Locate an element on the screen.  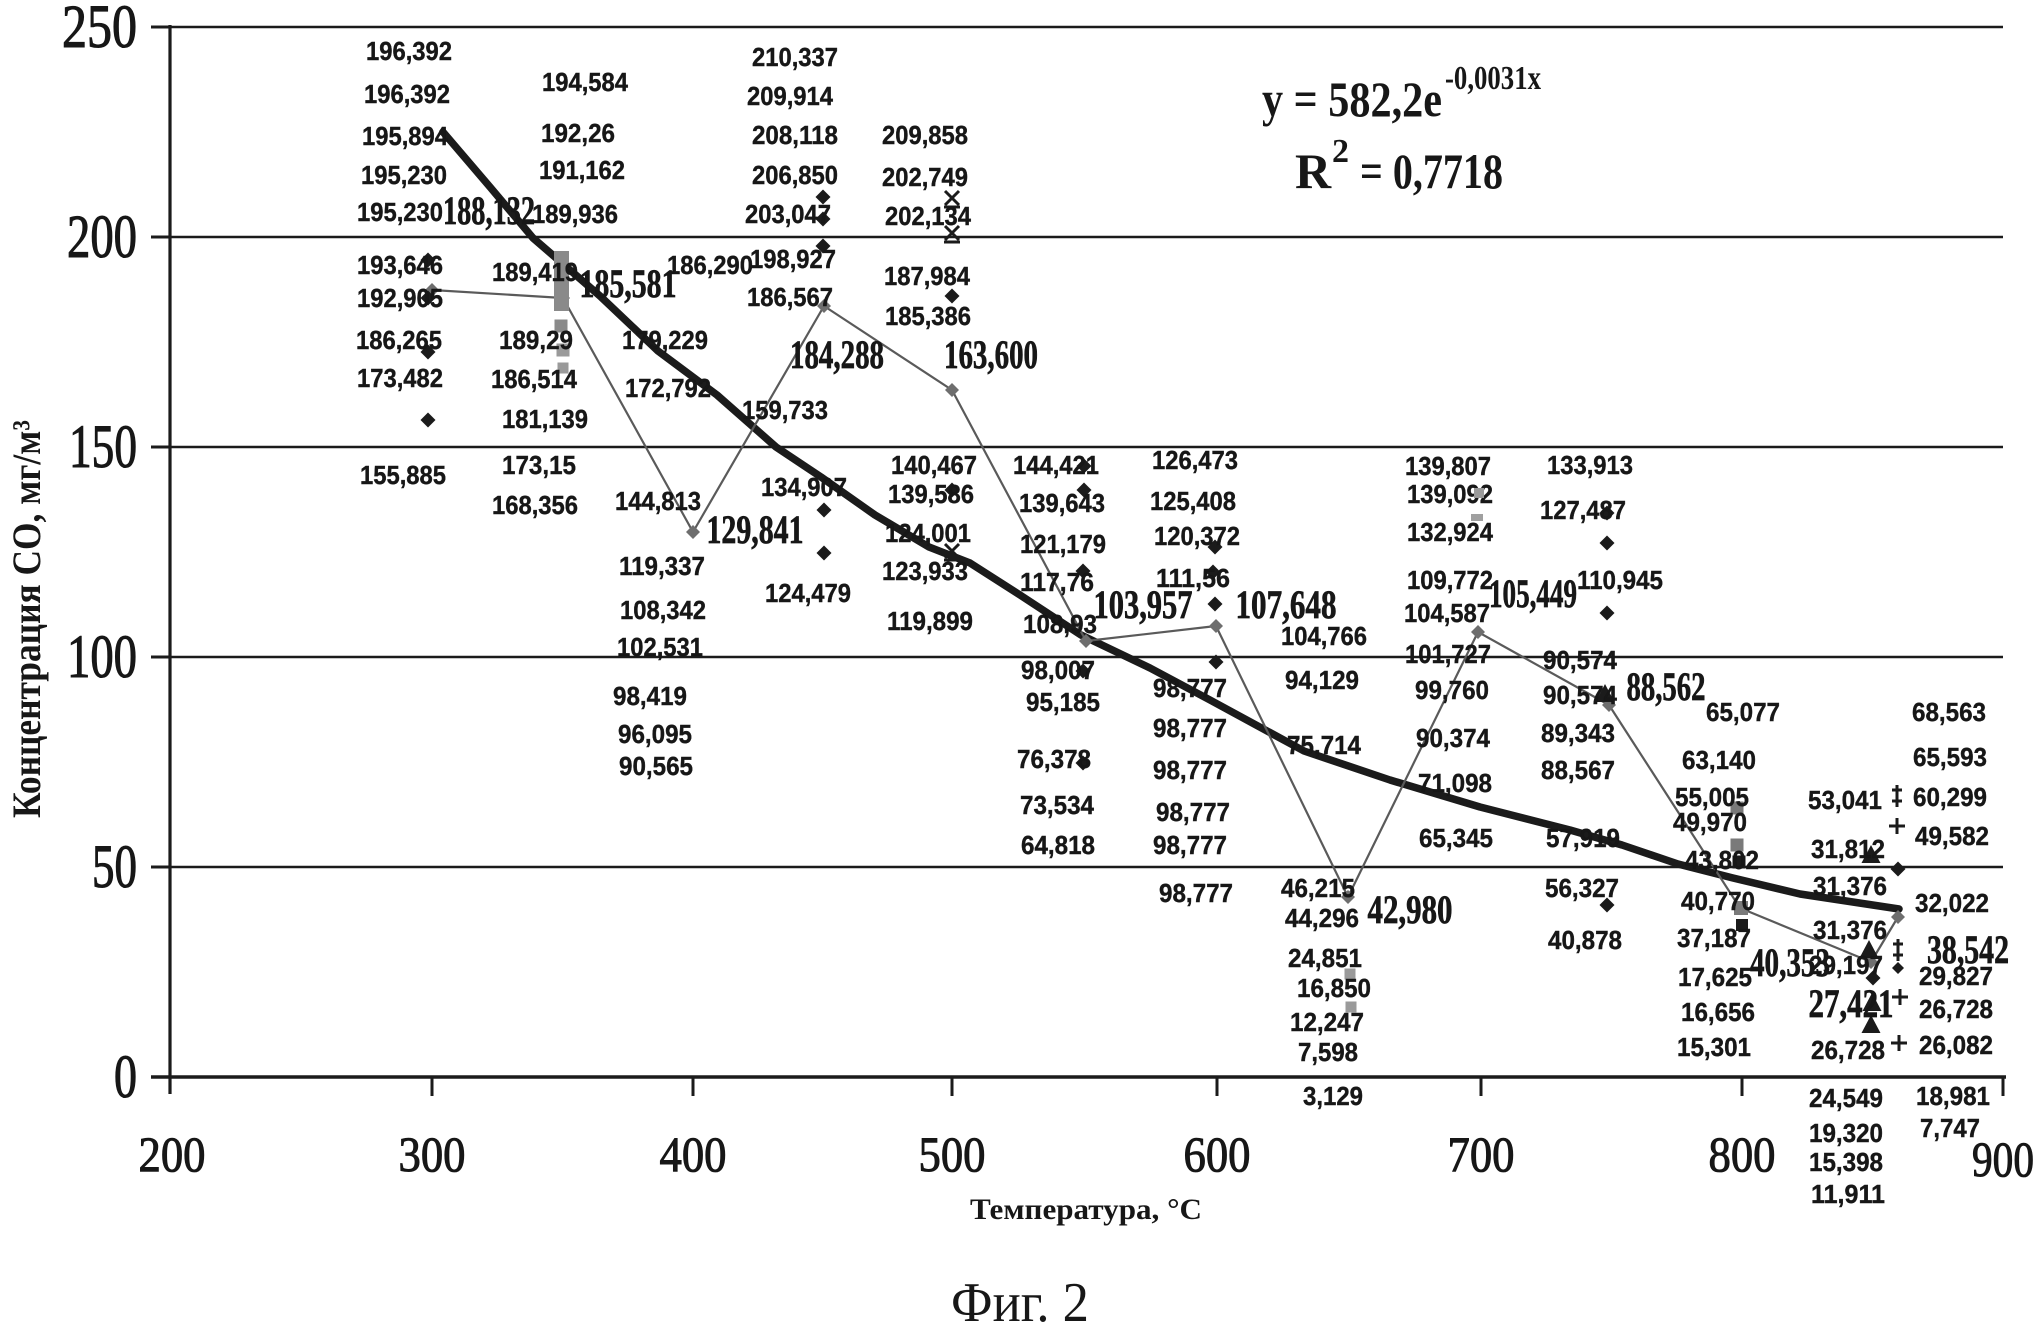
svg-text: 19,320 is located at coordinates (1846, 1133).